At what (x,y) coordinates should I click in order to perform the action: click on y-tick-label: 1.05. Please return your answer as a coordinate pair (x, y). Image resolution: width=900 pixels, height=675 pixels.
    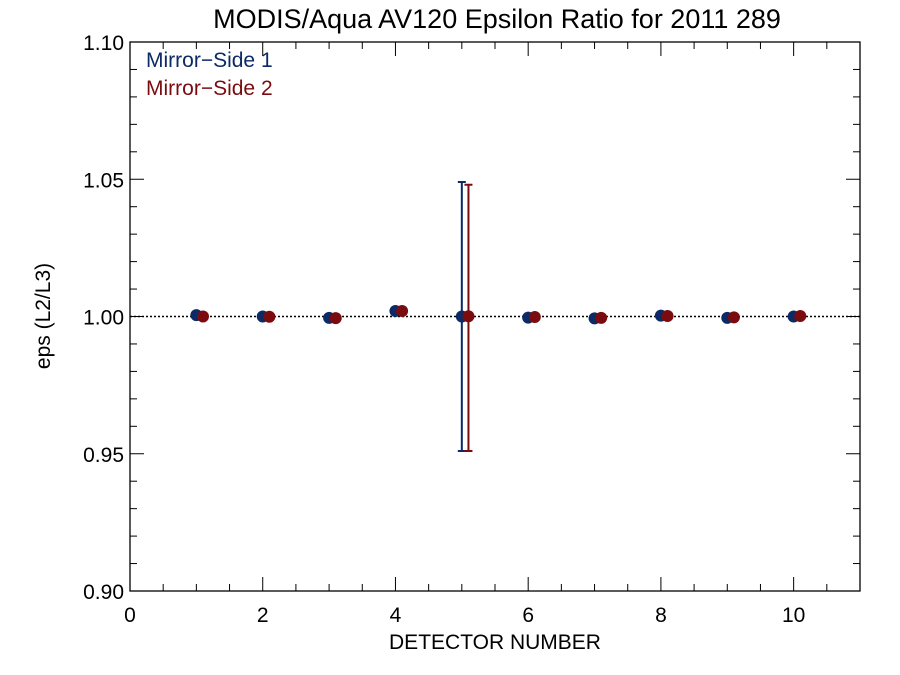
    Looking at the image, I should click on (103, 180).